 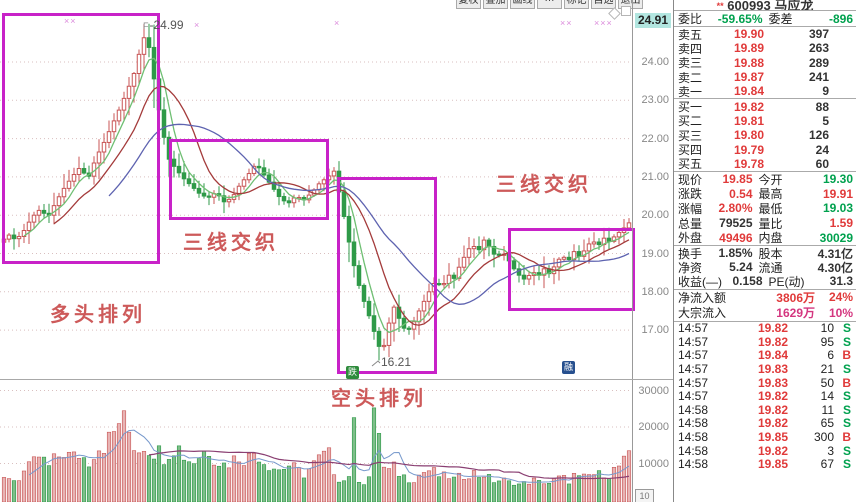 I want to click on volume-axis-label: 10000, so click(x=653, y=463).